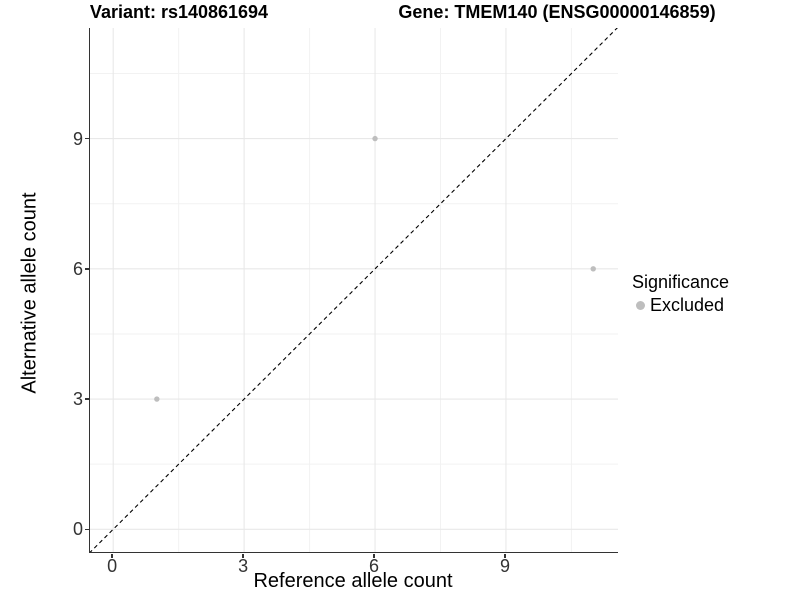  I want to click on x-tick-label: 6, so click(374, 566).